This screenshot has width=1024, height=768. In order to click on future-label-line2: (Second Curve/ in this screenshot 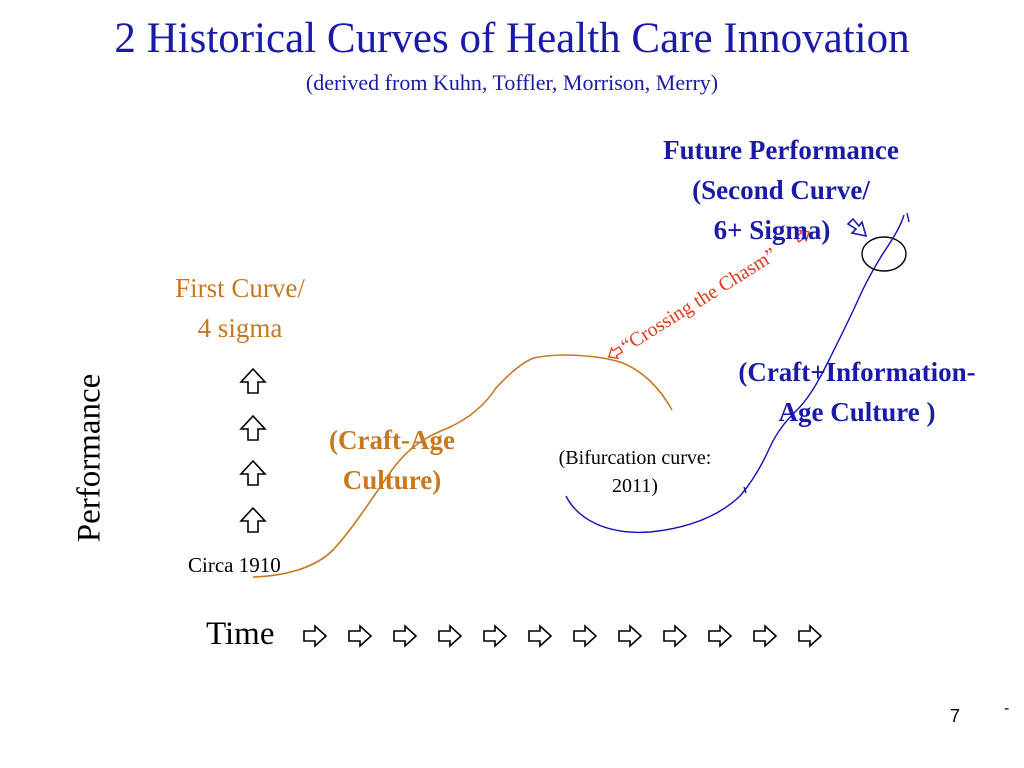, I will do `click(781, 190)`.